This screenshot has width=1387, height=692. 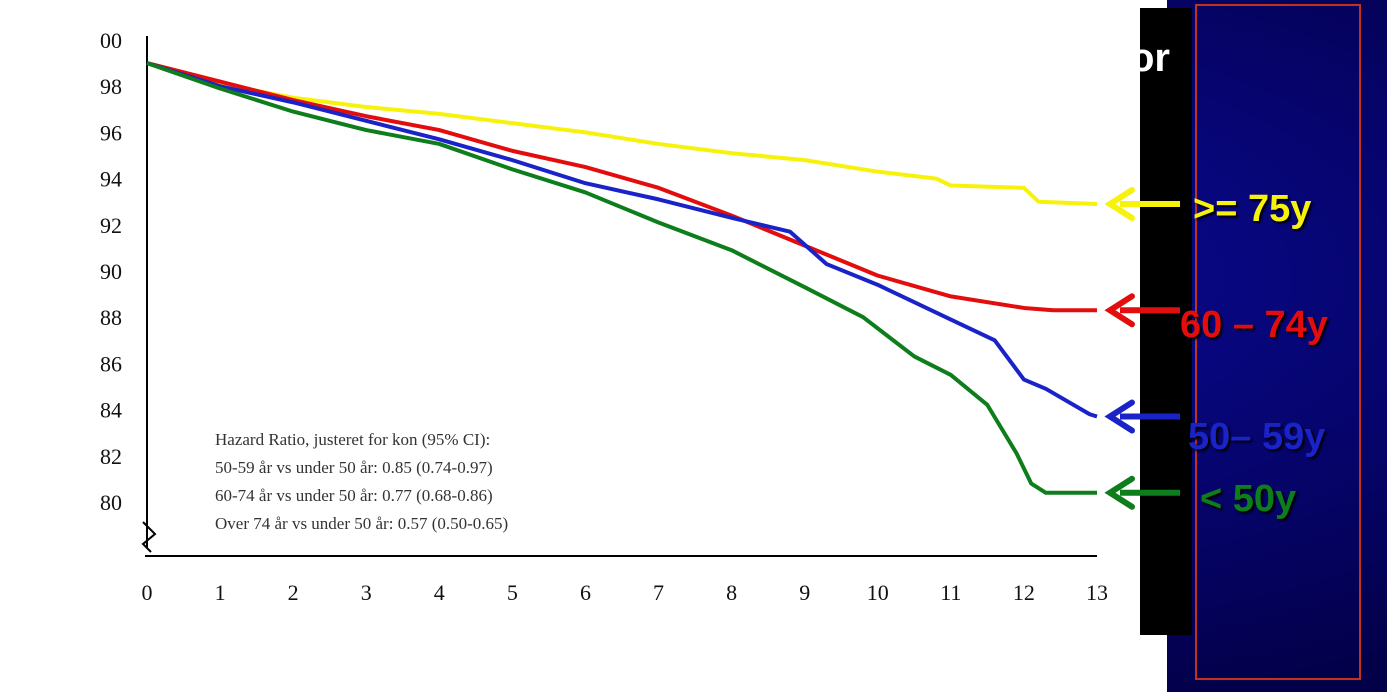 What do you see at coordinates (111, 363) in the screenshot?
I see `y-tick-label: 86` at bounding box center [111, 363].